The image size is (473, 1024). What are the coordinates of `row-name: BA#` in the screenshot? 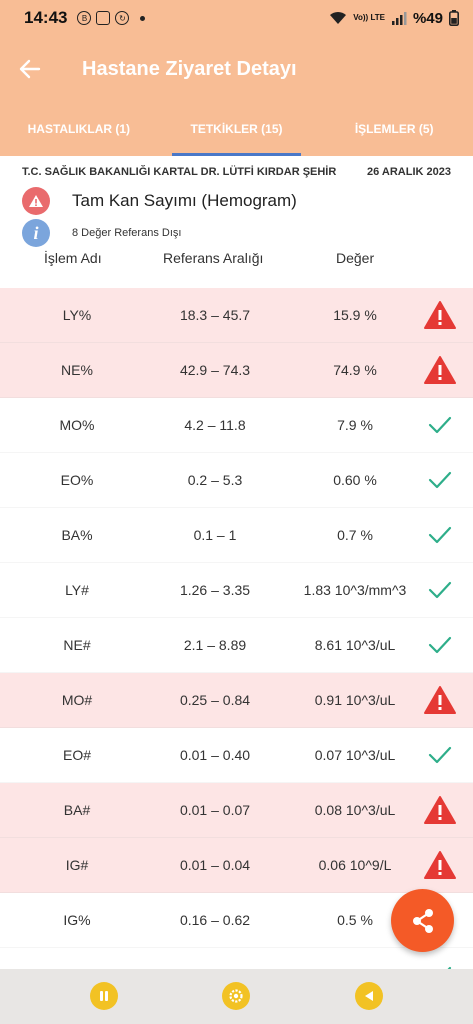 It's located at (77, 810).